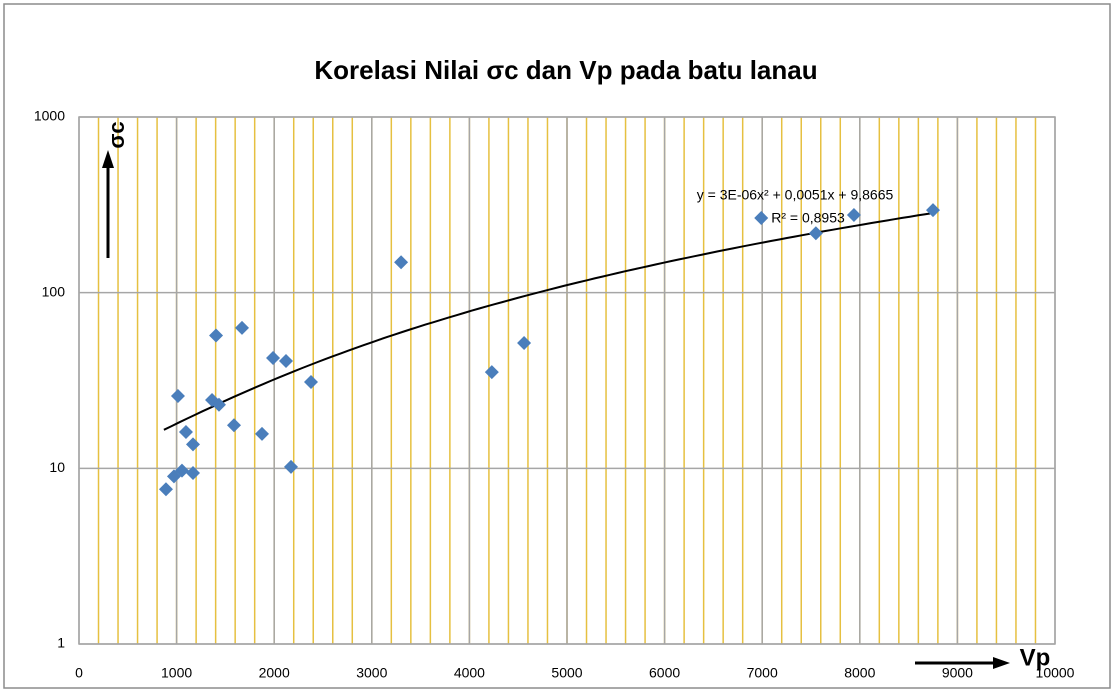  Describe the element at coordinates (795, 195) in the screenshot. I see `trendline-equation: y = 3E-06x² + 0,0051x + 9,8665` at that location.